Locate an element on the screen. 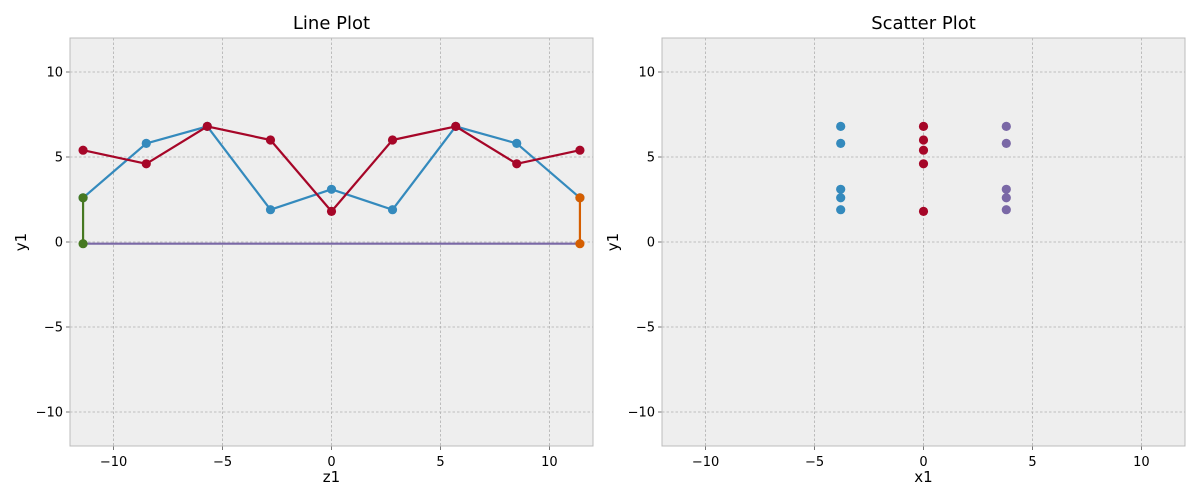  line-plot-y-tick-label: 0 is located at coordinates (59, 243).